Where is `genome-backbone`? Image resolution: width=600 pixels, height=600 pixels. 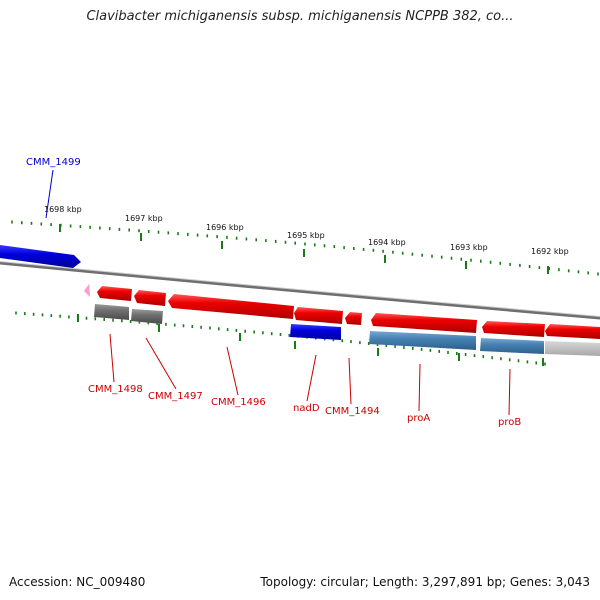
genome-backbone is located at coordinates (300, 290).